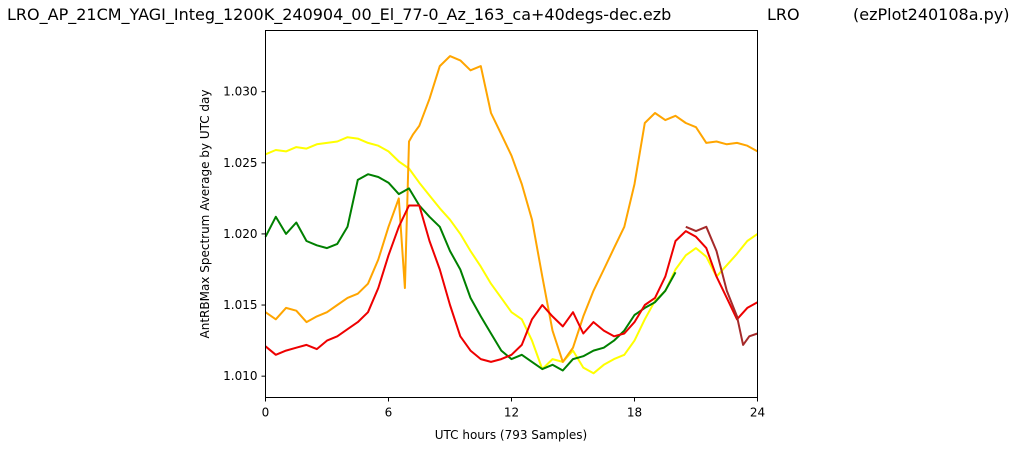 This screenshot has height=451, width=1024. I want to click on y-tick-label: 1.025, so click(240, 163).